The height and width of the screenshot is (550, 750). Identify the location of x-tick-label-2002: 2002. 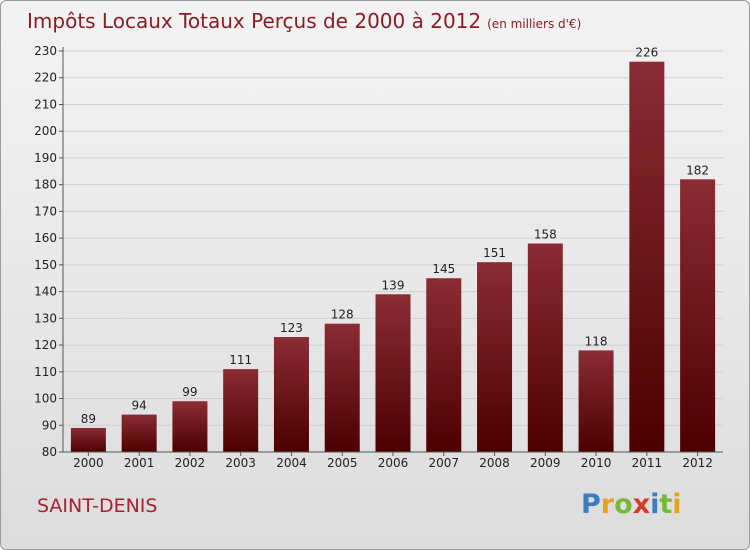
(190, 463).